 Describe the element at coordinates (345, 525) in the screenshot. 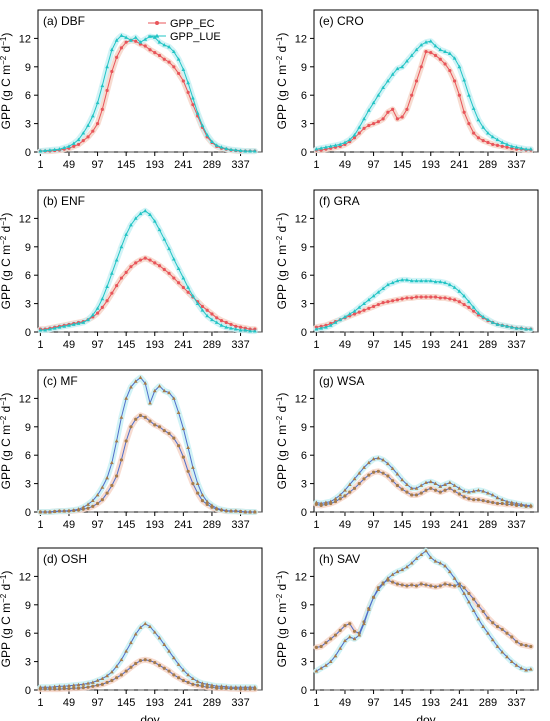

I see `x-tick-label: 49` at that location.